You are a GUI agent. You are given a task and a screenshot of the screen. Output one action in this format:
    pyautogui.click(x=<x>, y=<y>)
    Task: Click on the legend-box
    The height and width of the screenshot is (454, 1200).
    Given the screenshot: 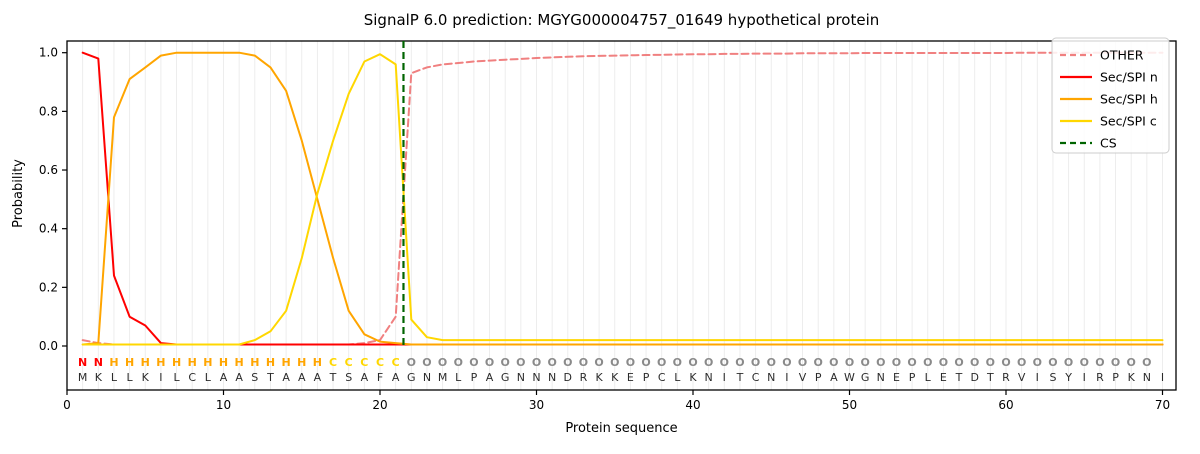 What is the action you would take?
    pyautogui.click(x=1110, y=95)
    